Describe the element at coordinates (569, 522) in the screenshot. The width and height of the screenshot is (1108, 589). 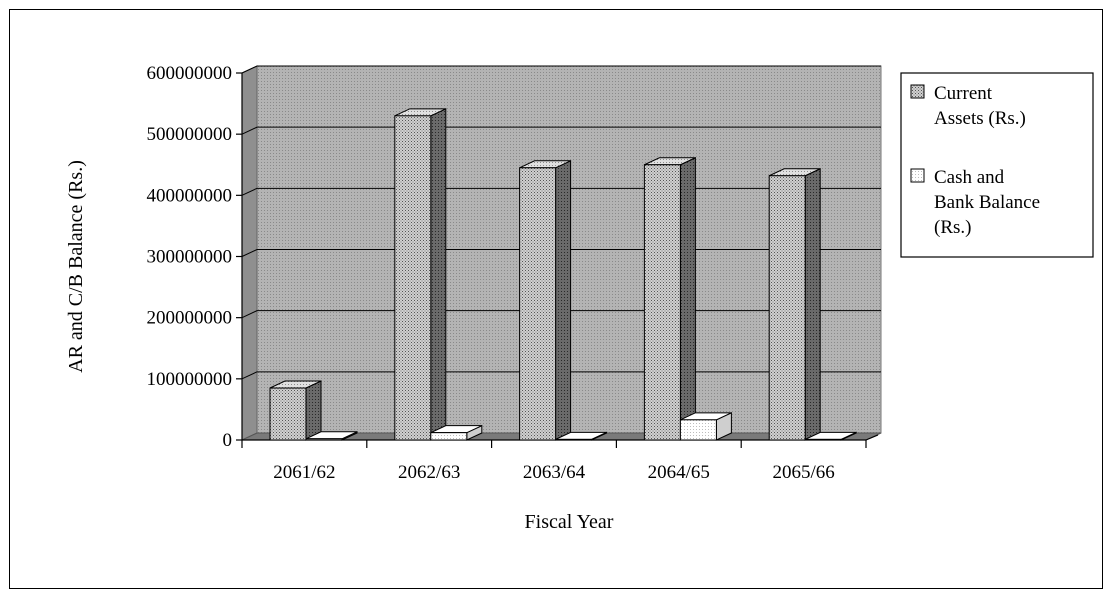
I see `x-axis-title: Fiscal Year` at that location.